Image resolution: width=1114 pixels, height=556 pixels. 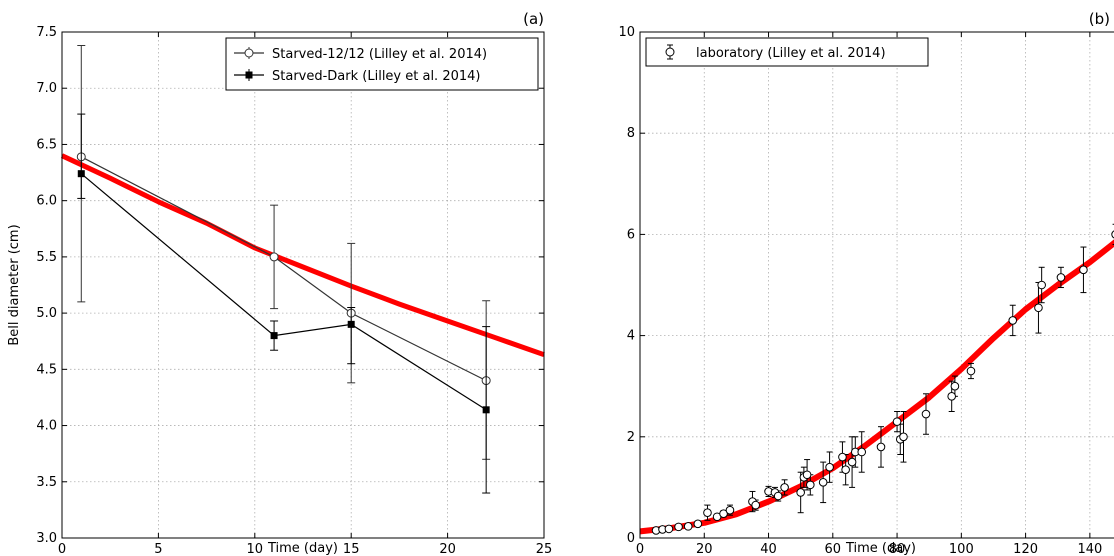 I want to click on x-tick-label: 100, so click(x=961, y=549).